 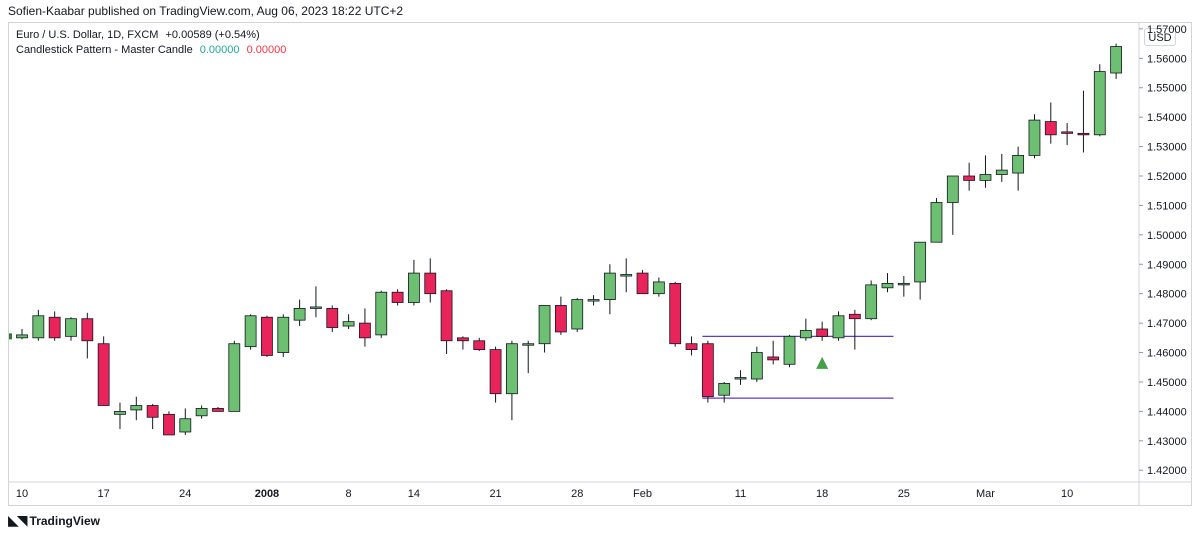 What do you see at coordinates (642, 494) in the screenshot?
I see `x-tick-label: Feb` at bounding box center [642, 494].